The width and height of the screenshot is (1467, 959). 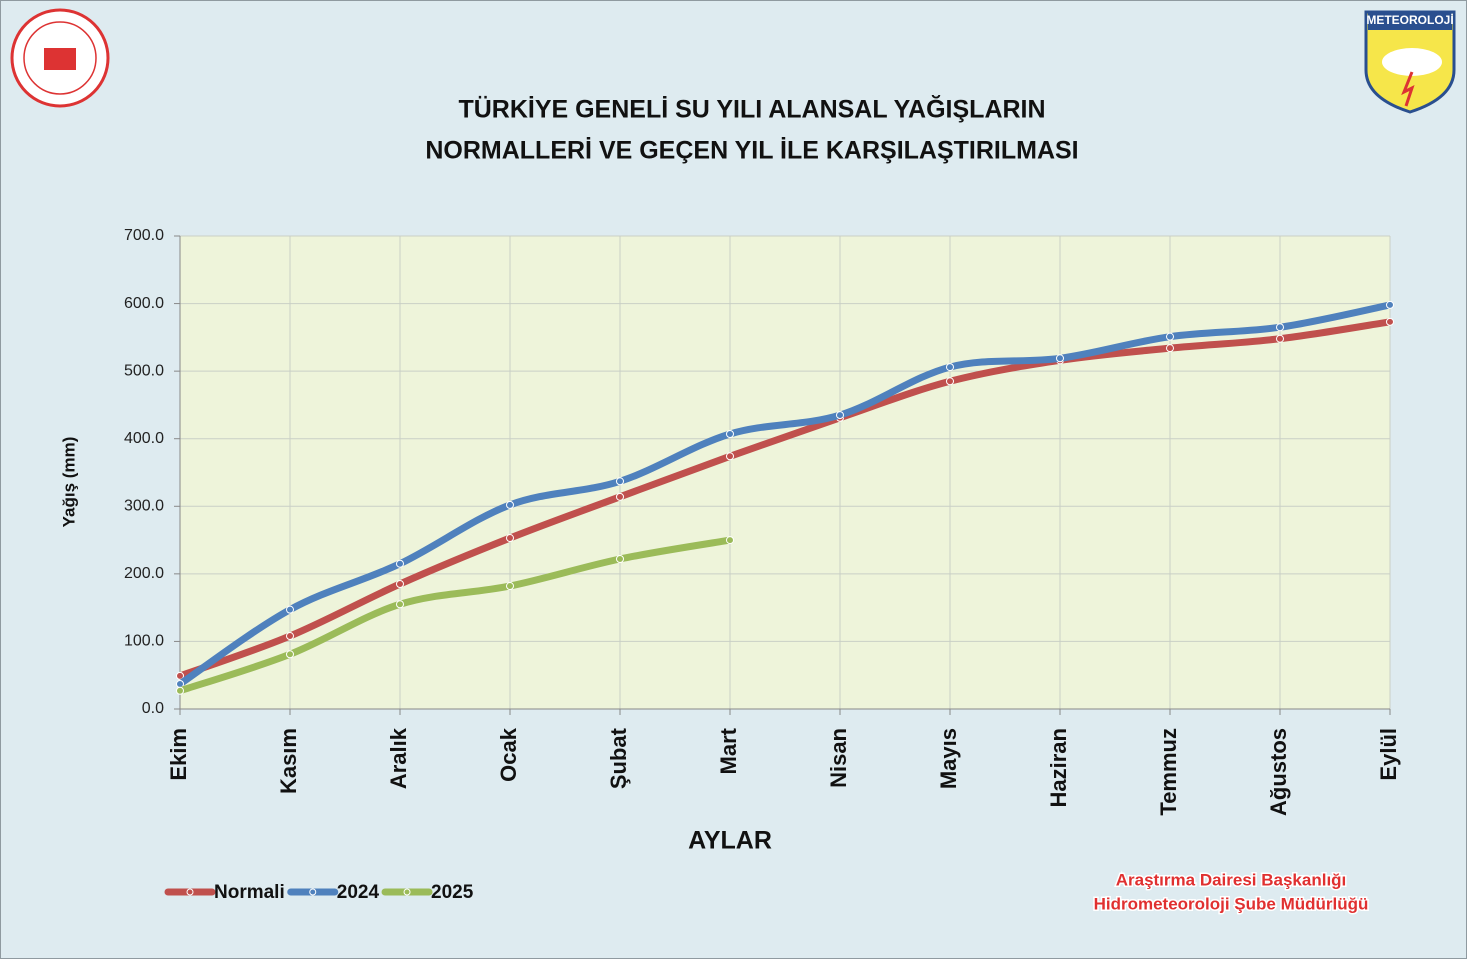 I want to click on x-tick-label: Ekim, so click(x=178, y=754).